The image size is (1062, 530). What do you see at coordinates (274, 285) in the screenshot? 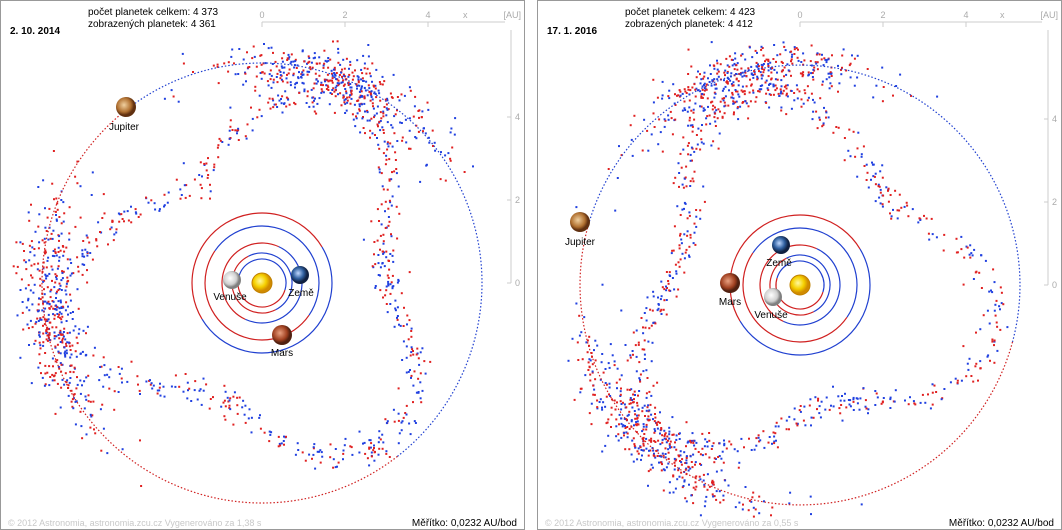
I see `orbit` at bounding box center [274, 285].